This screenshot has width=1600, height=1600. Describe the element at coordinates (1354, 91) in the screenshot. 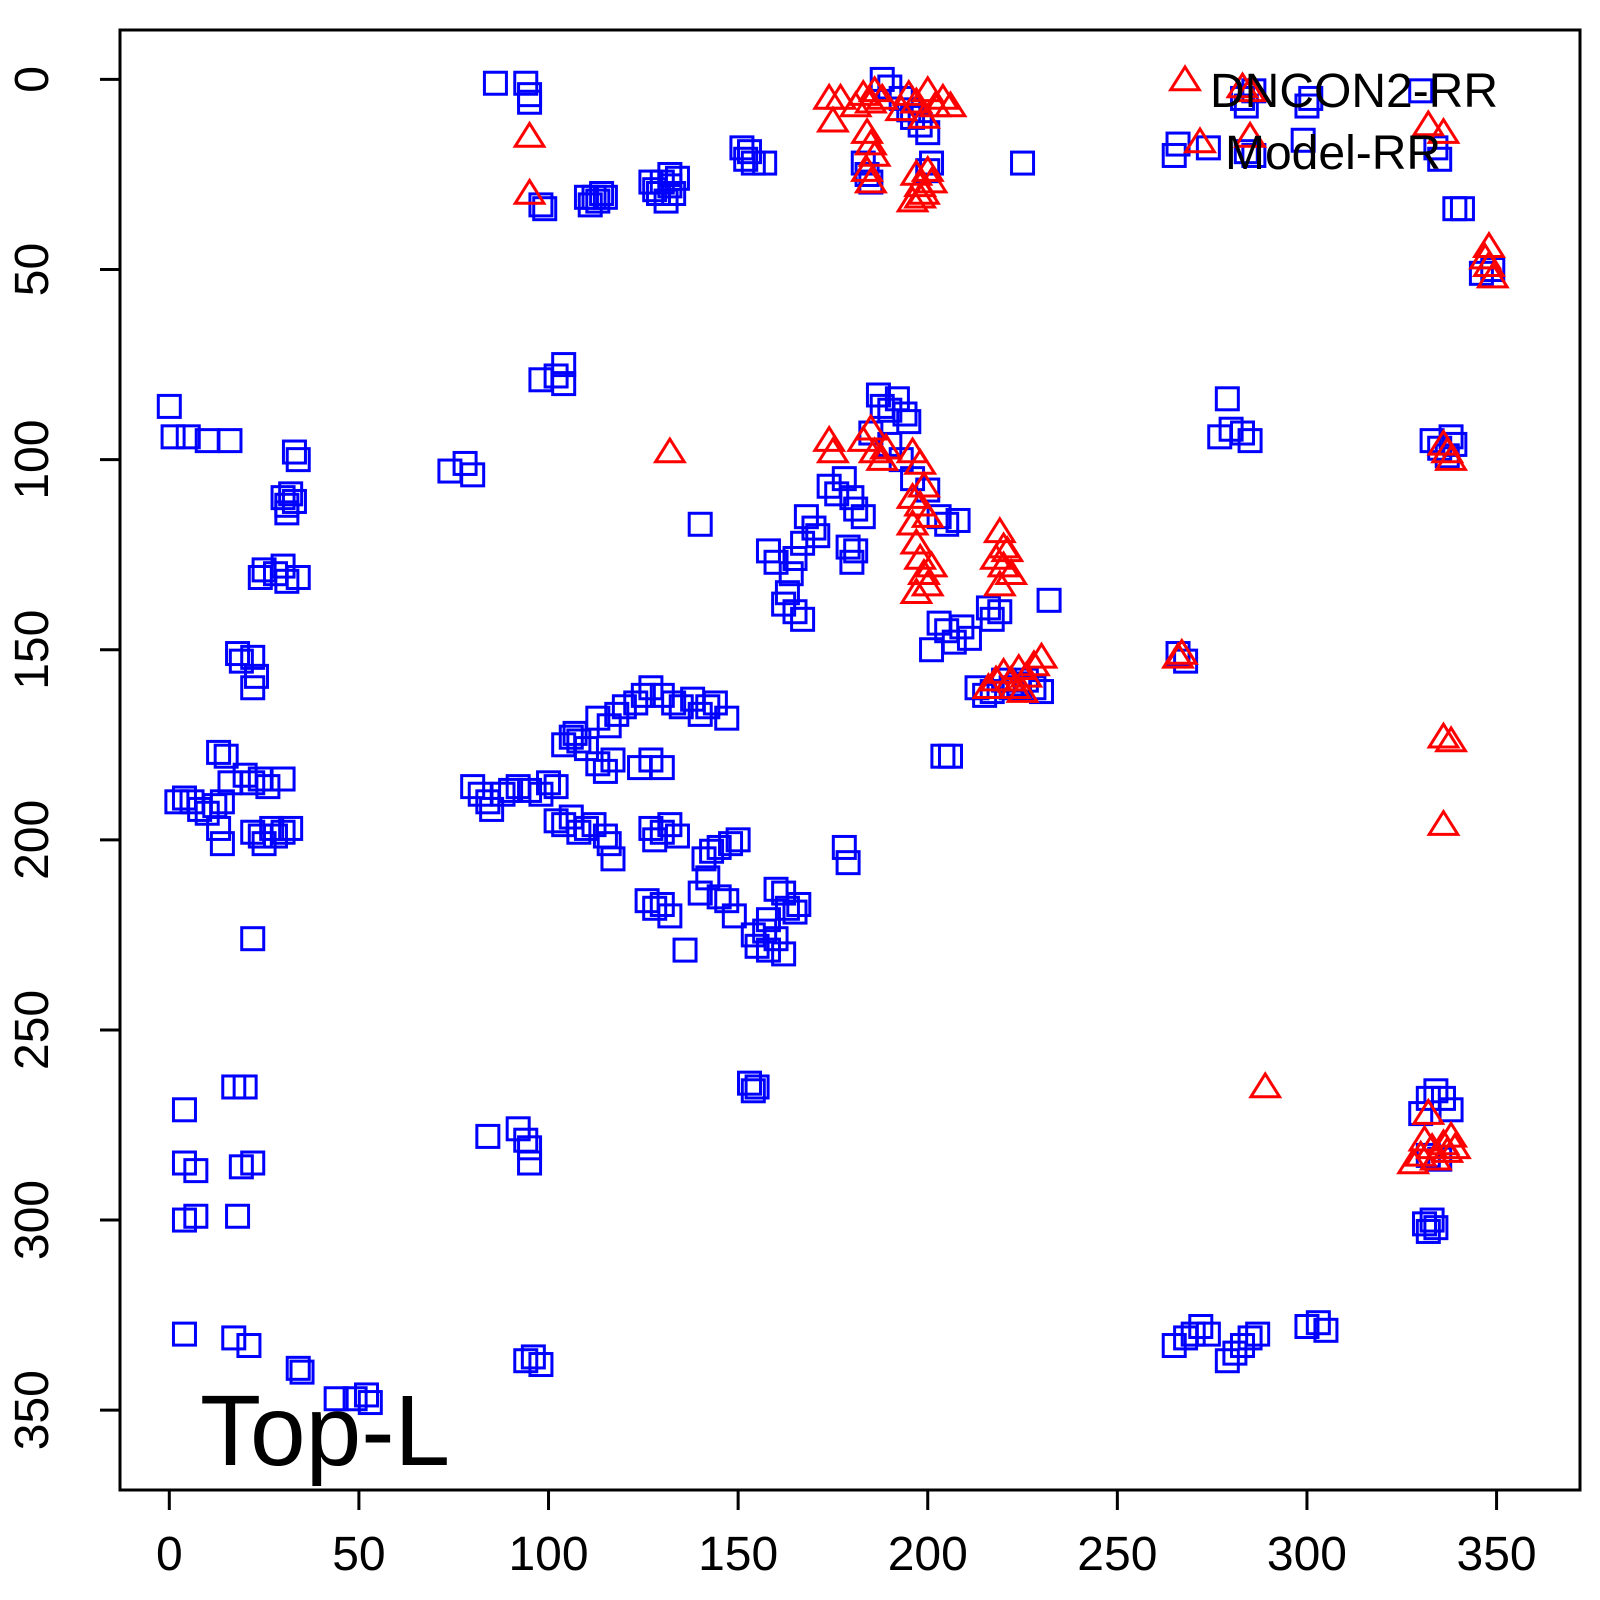

I see `legend-label: DNCON2-RR` at that location.